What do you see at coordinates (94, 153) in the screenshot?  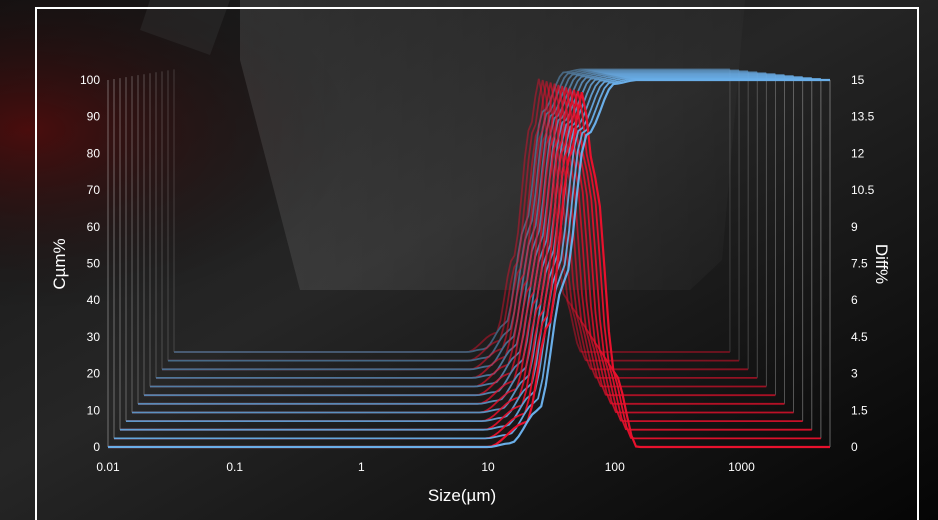 I see `y-tick-label: 80` at bounding box center [94, 153].